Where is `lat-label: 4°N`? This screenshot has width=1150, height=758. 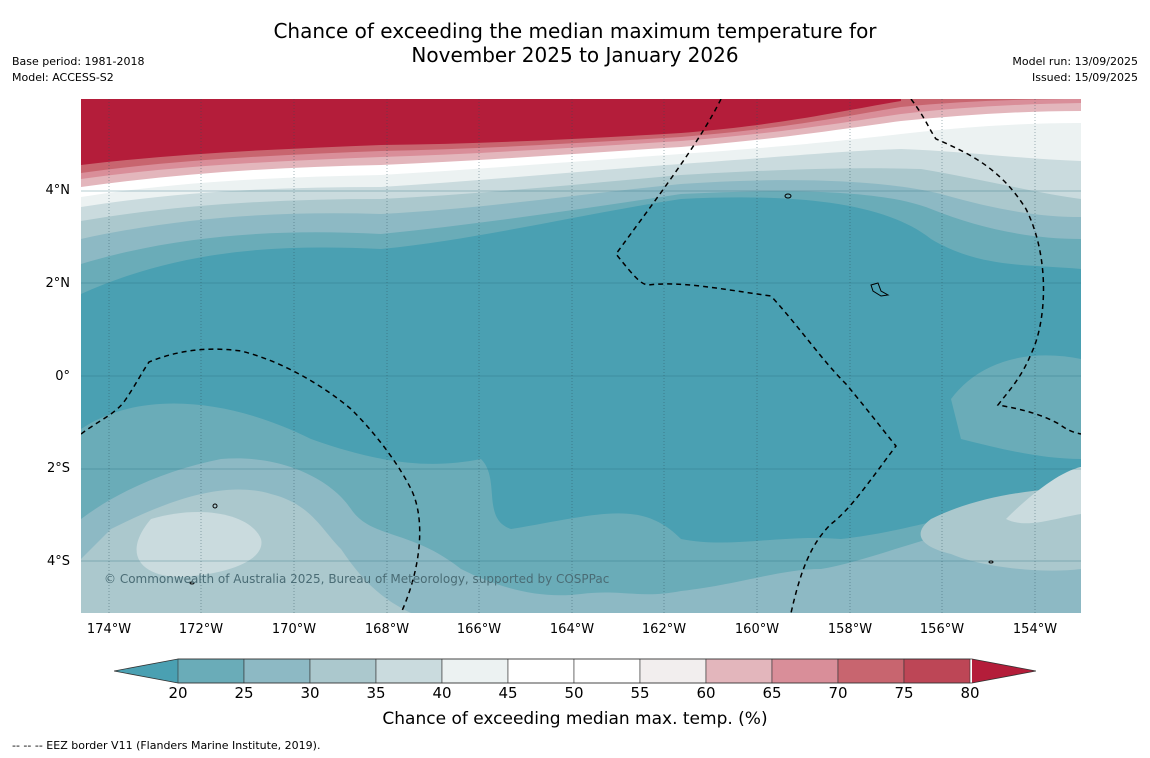
lat-label: 4°N is located at coordinates (58, 190).